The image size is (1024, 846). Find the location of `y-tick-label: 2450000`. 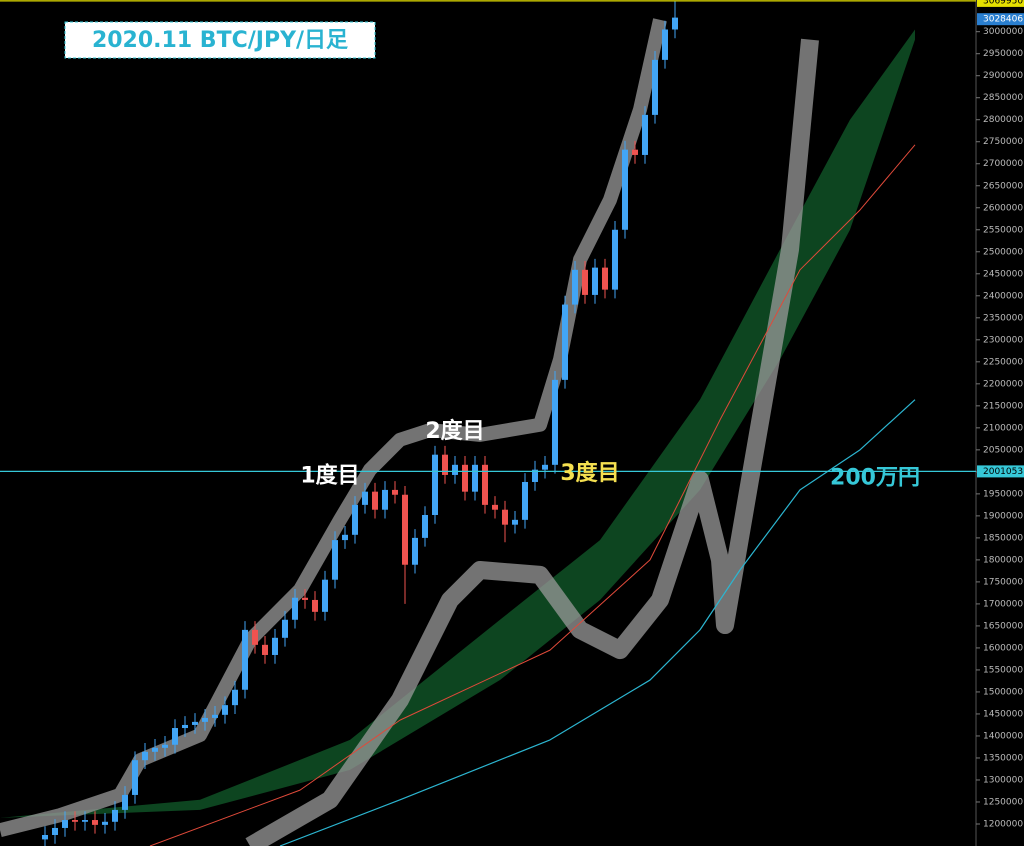

y-tick-label: 2450000 is located at coordinates (1003, 274).